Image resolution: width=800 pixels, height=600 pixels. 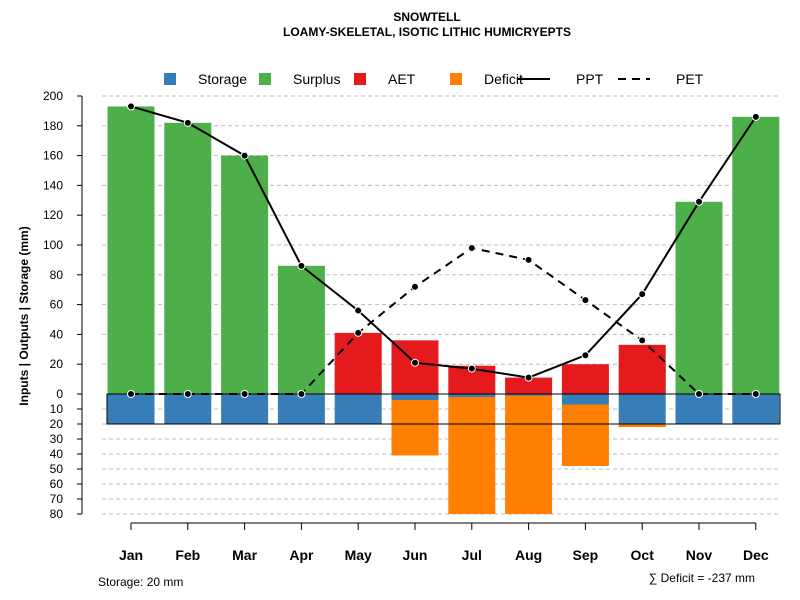 What do you see at coordinates (426, 17) in the screenshot?
I see `chart-title: SNOWTELL` at bounding box center [426, 17].